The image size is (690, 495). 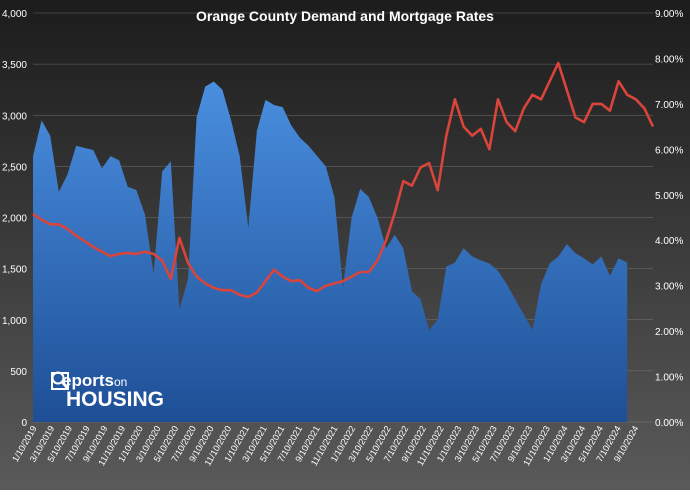 I want to click on left-axis-tick-label: 1,000, so click(x=14, y=321).